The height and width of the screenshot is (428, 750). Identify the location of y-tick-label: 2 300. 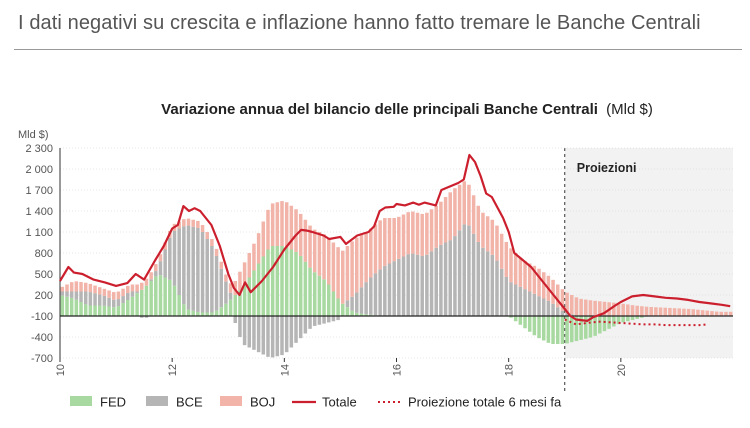
(39, 149).